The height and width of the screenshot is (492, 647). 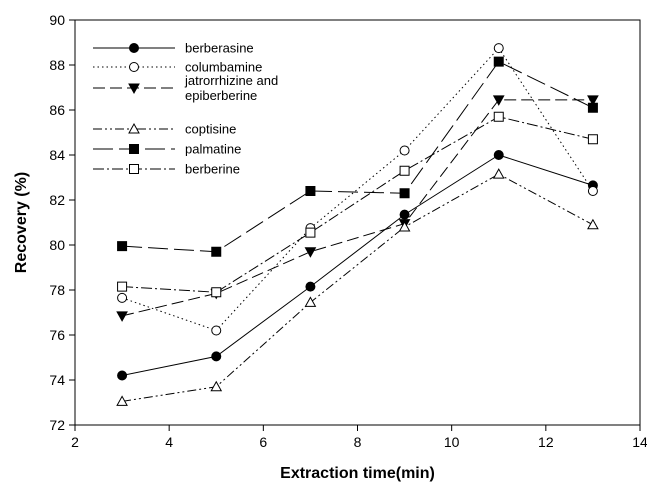 What do you see at coordinates (213, 149) in the screenshot?
I see `legend-label: palmatine` at bounding box center [213, 149].